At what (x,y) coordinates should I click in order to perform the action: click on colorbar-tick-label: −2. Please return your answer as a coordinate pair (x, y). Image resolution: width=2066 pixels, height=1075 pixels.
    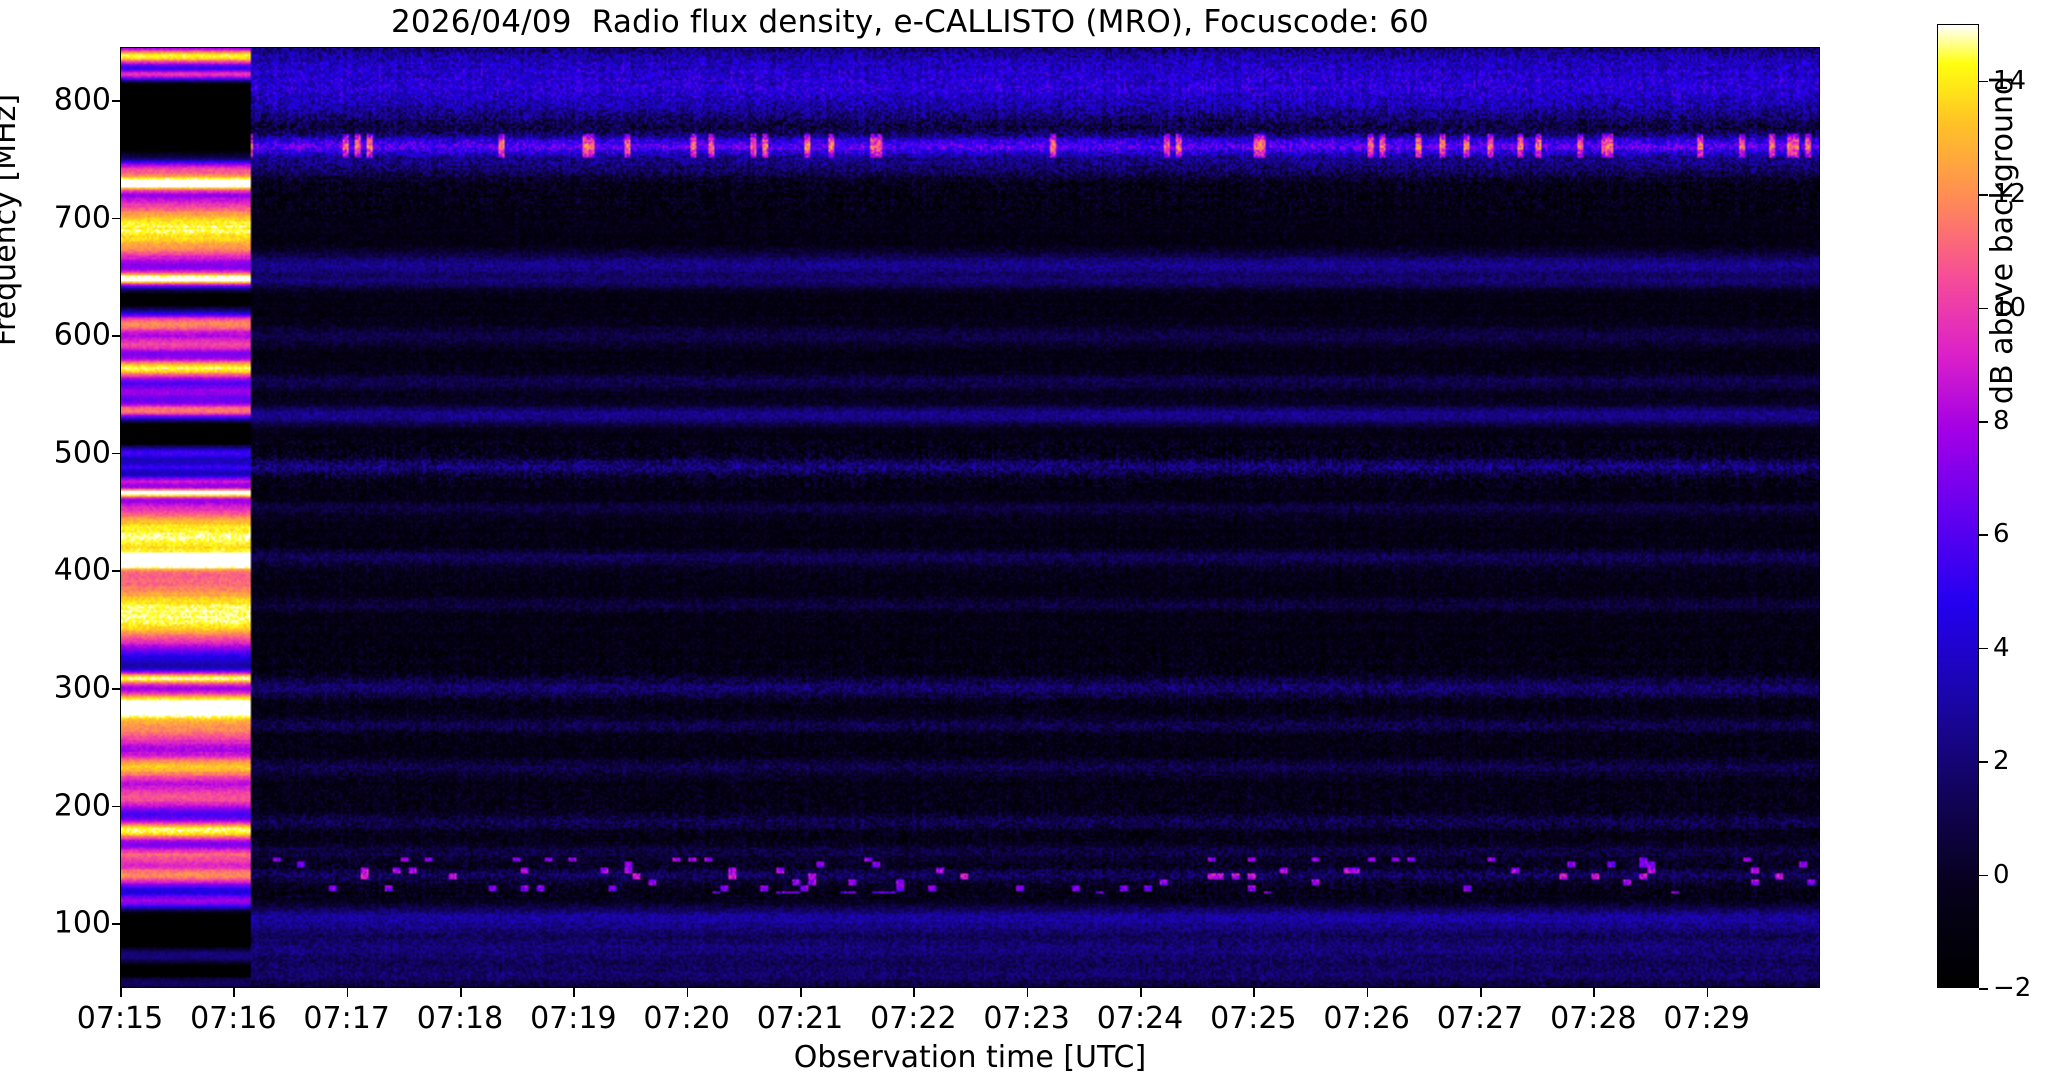
    Looking at the image, I should click on (2012, 988).